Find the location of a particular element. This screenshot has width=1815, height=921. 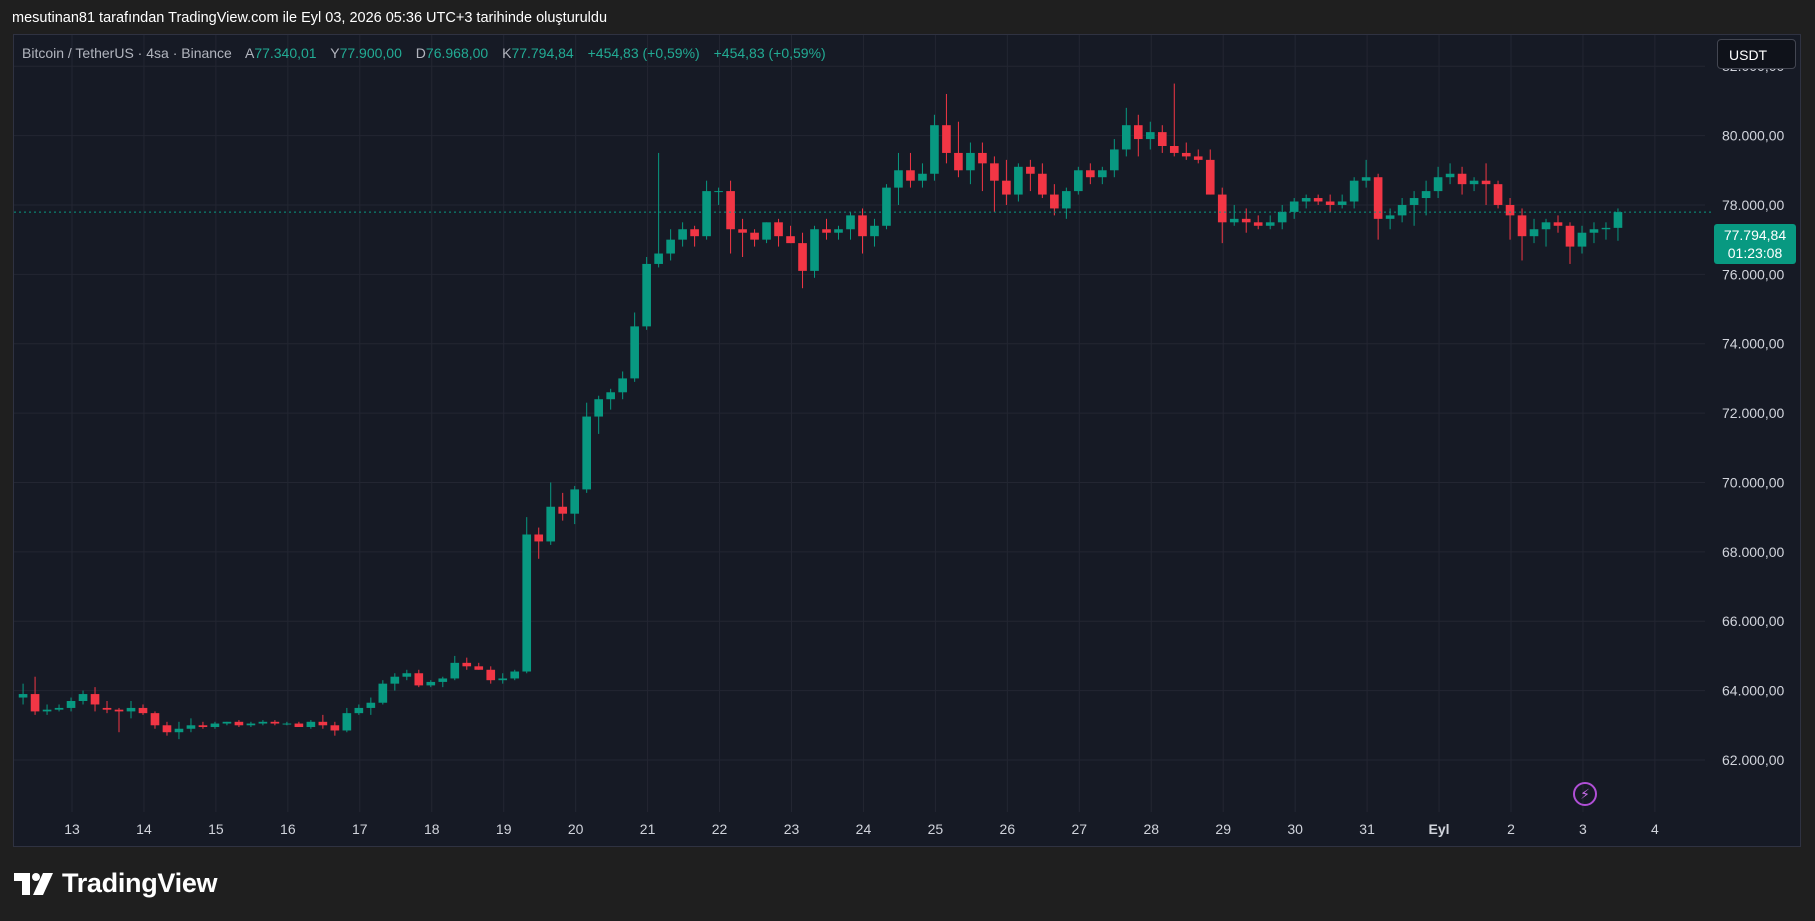

currency-button: USDT is located at coordinates (1756, 54).